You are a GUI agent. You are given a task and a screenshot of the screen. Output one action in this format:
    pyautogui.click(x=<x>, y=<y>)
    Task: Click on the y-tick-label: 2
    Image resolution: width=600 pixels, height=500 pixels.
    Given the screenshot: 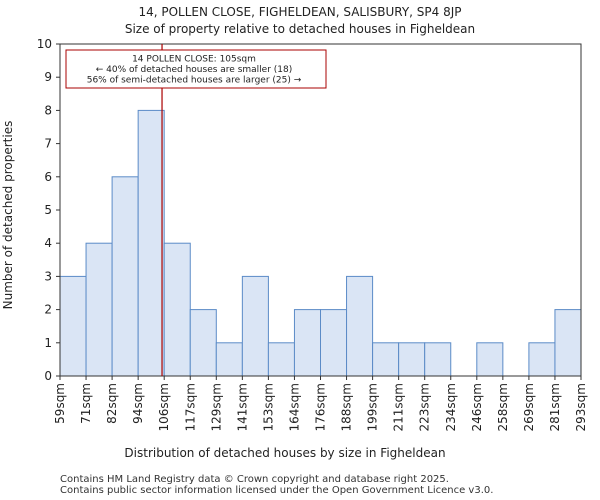 What is the action you would take?
    pyautogui.click(x=48, y=310)
    